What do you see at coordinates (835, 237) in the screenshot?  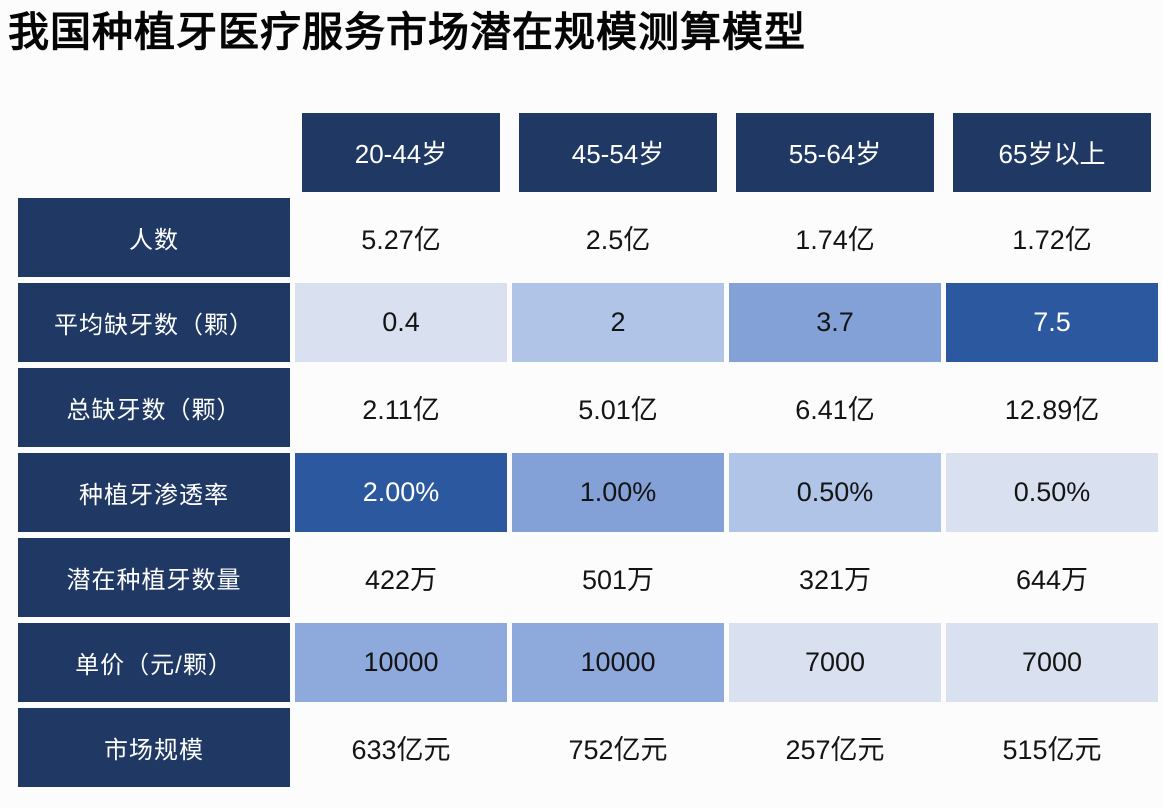 I see `data-cell: 1.74亿` at bounding box center [835, 237].